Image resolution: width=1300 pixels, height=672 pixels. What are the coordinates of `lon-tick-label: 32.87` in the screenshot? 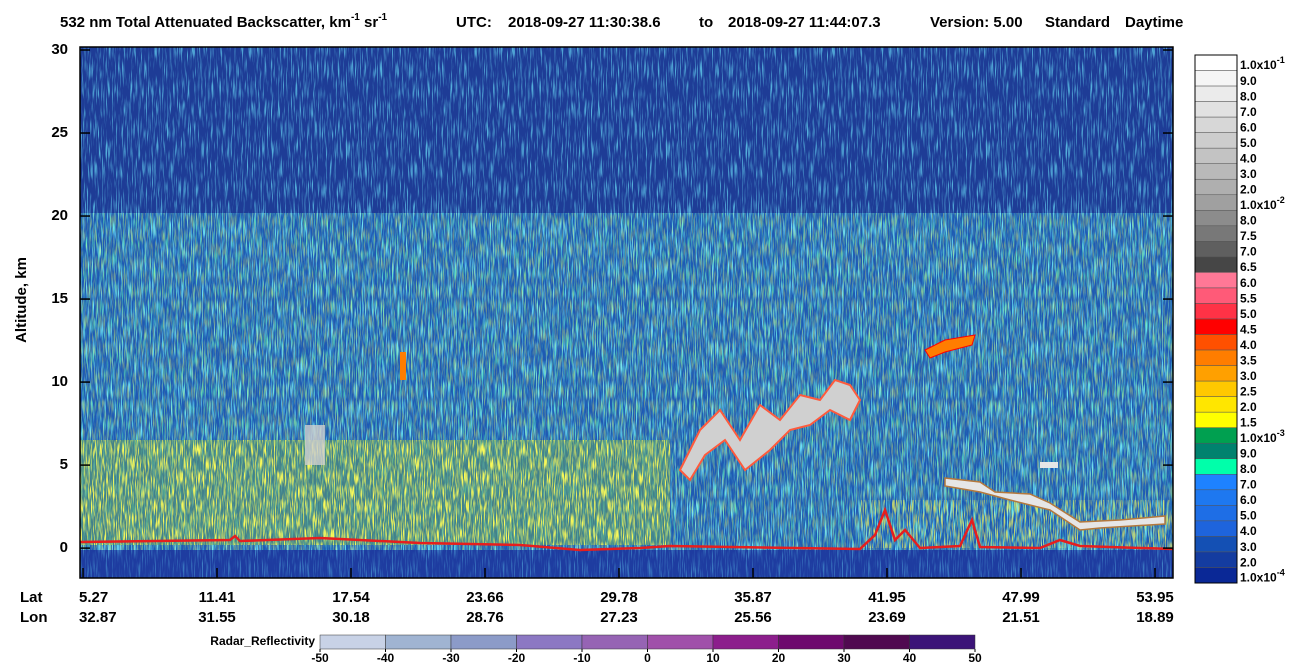 It's located at (98, 617).